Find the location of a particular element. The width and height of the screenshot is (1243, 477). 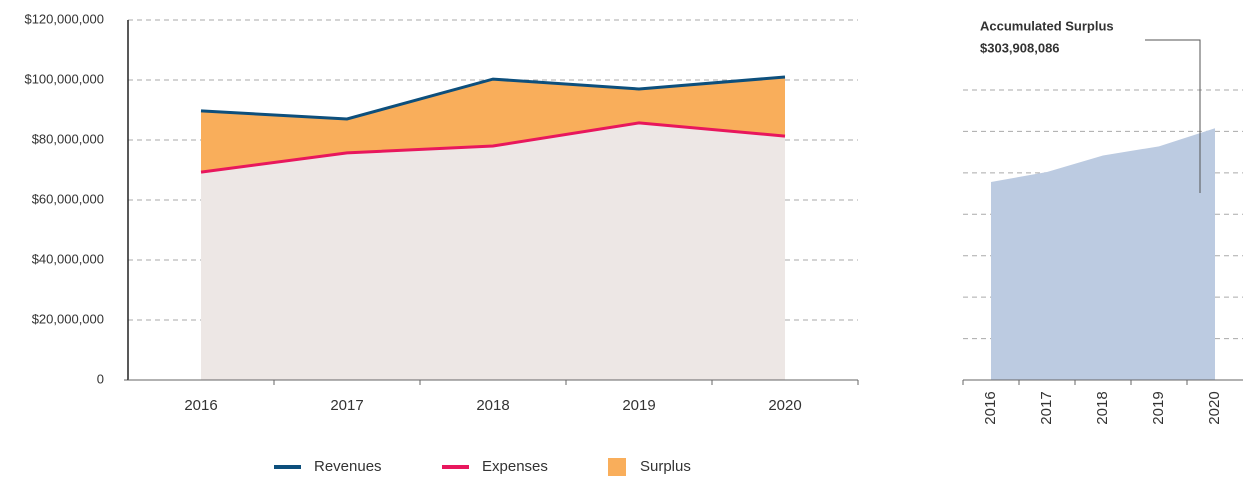

annotation-leader is located at coordinates (1173, 116).